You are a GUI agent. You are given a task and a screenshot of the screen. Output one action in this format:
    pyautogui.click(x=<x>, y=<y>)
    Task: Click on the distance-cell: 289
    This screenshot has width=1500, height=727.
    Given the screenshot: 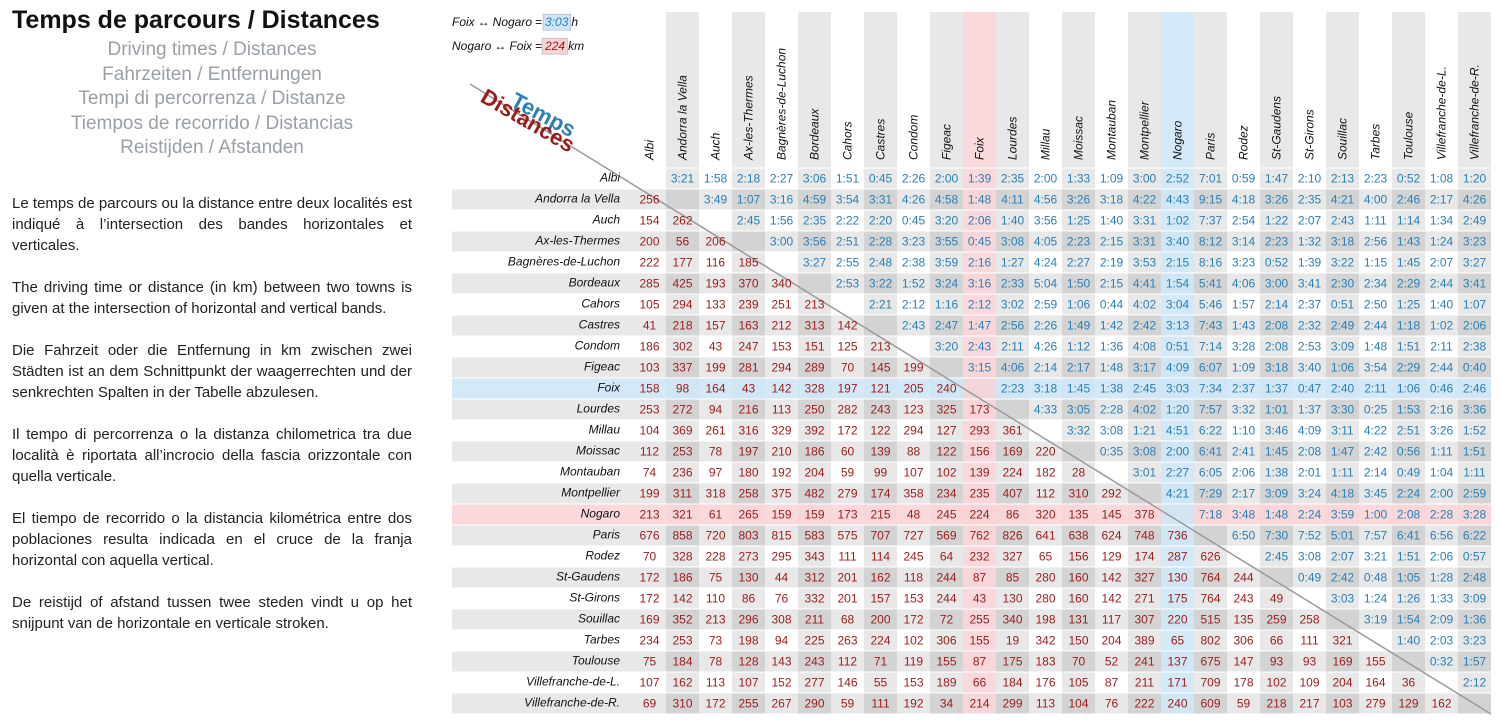 What is the action you would take?
    pyautogui.click(x=814, y=368)
    